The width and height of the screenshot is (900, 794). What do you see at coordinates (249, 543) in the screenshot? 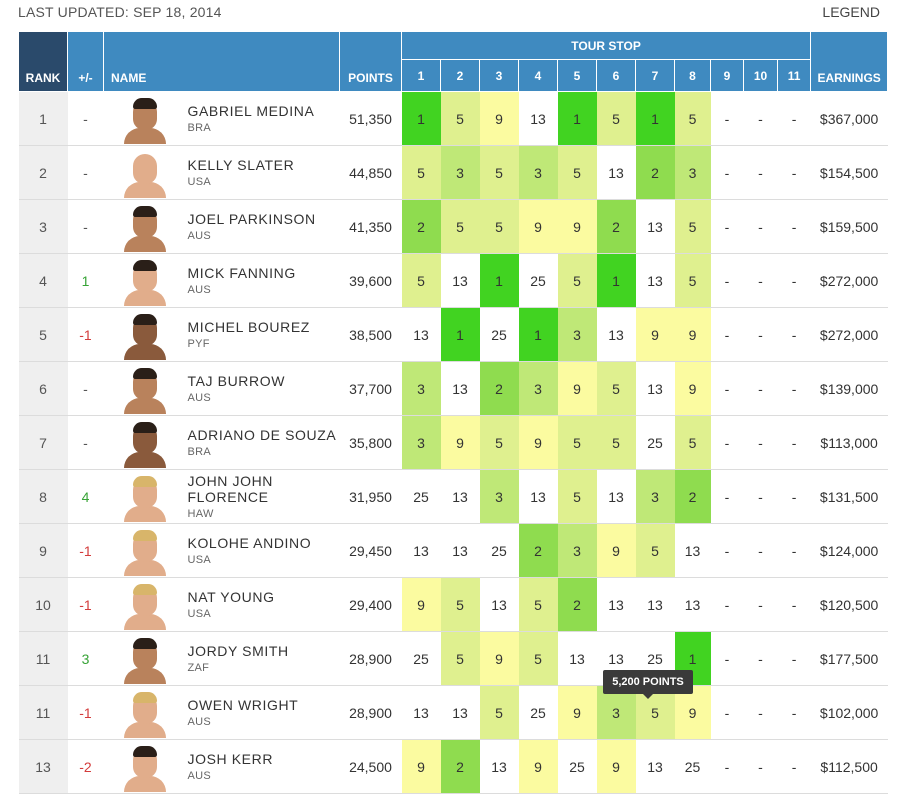
I see `surfer-name: KOLOHE ANDINO` at bounding box center [249, 543].